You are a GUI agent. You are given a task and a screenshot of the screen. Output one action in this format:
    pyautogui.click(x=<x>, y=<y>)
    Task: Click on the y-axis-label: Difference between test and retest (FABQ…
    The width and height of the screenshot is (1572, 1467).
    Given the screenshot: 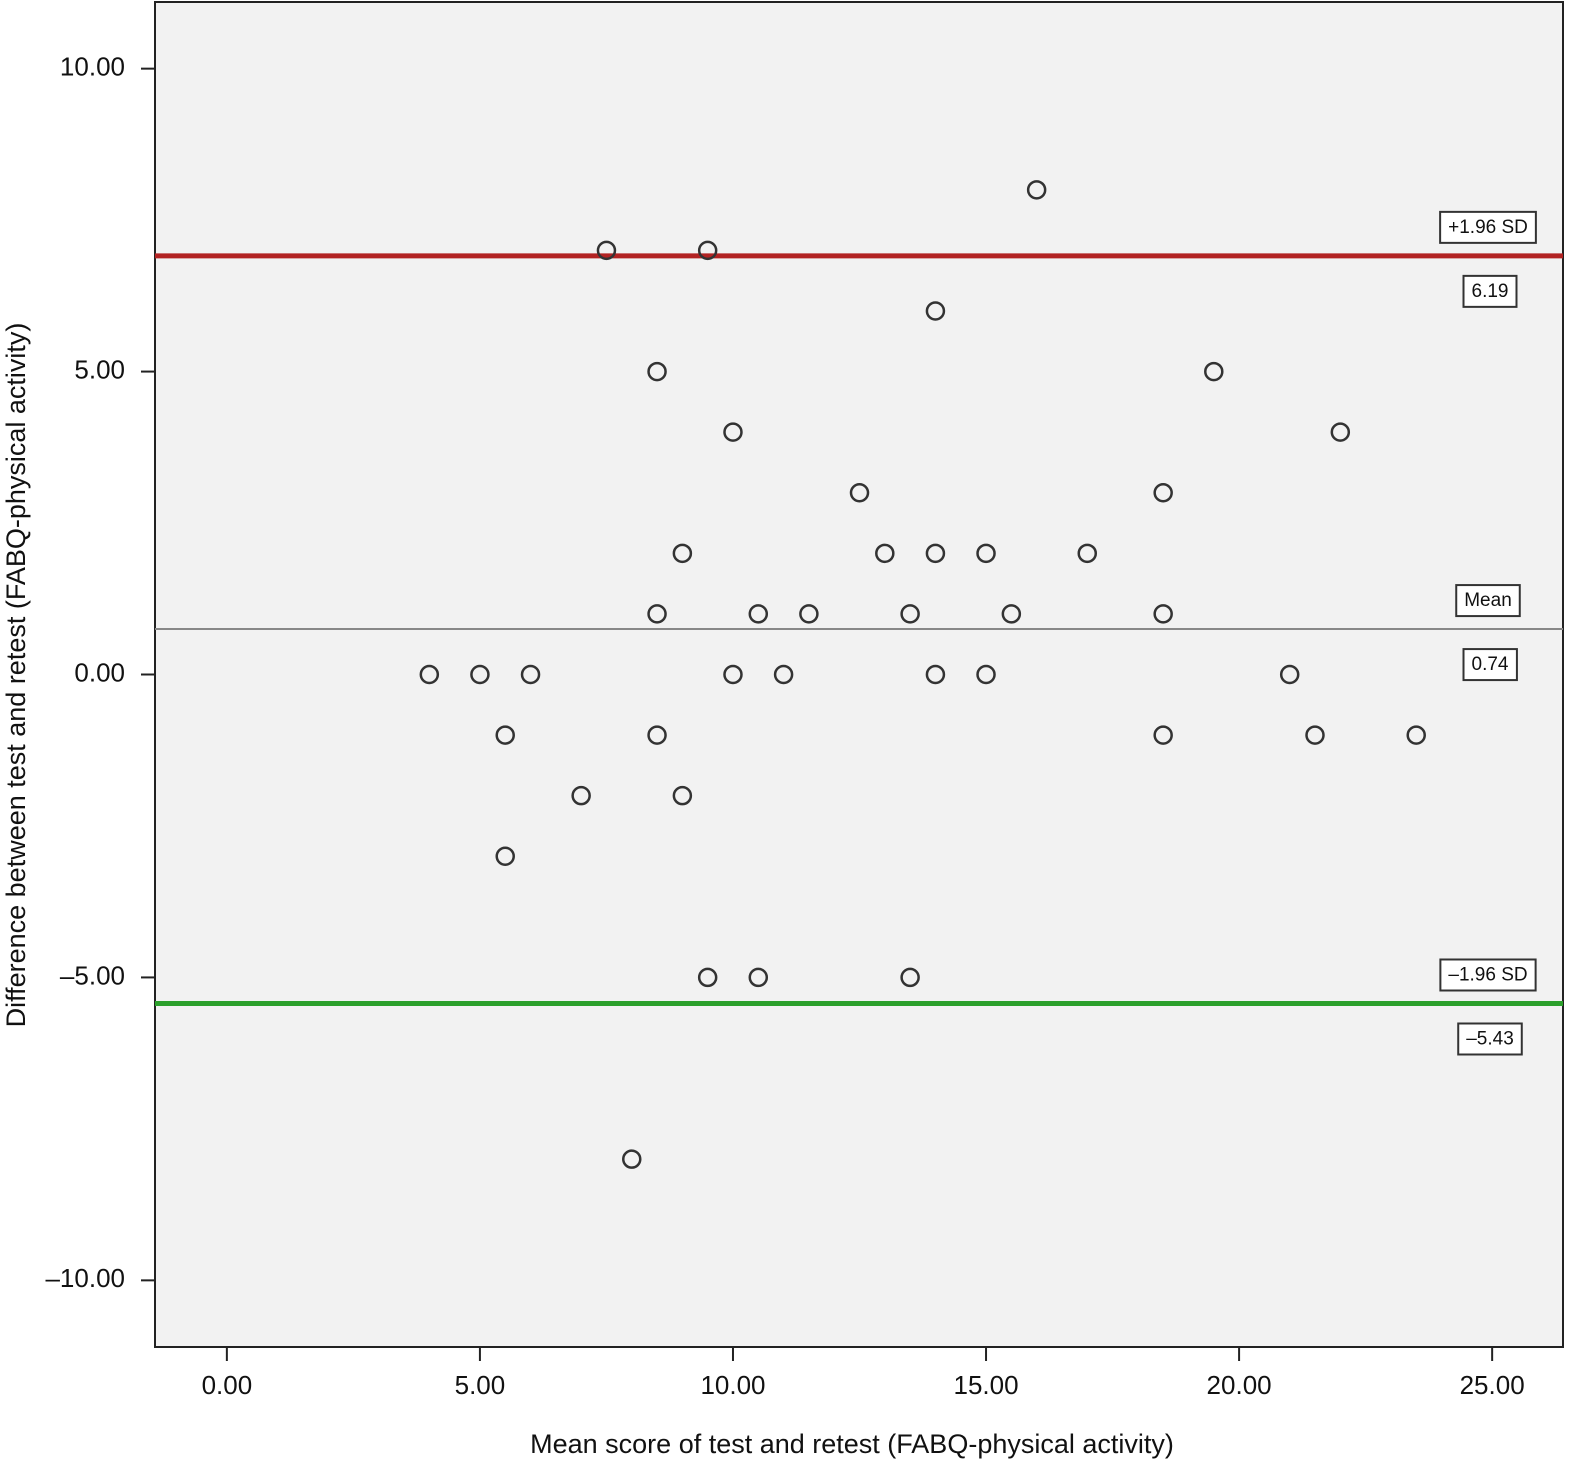 What is the action you would take?
    pyautogui.click(x=16, y=675)
    